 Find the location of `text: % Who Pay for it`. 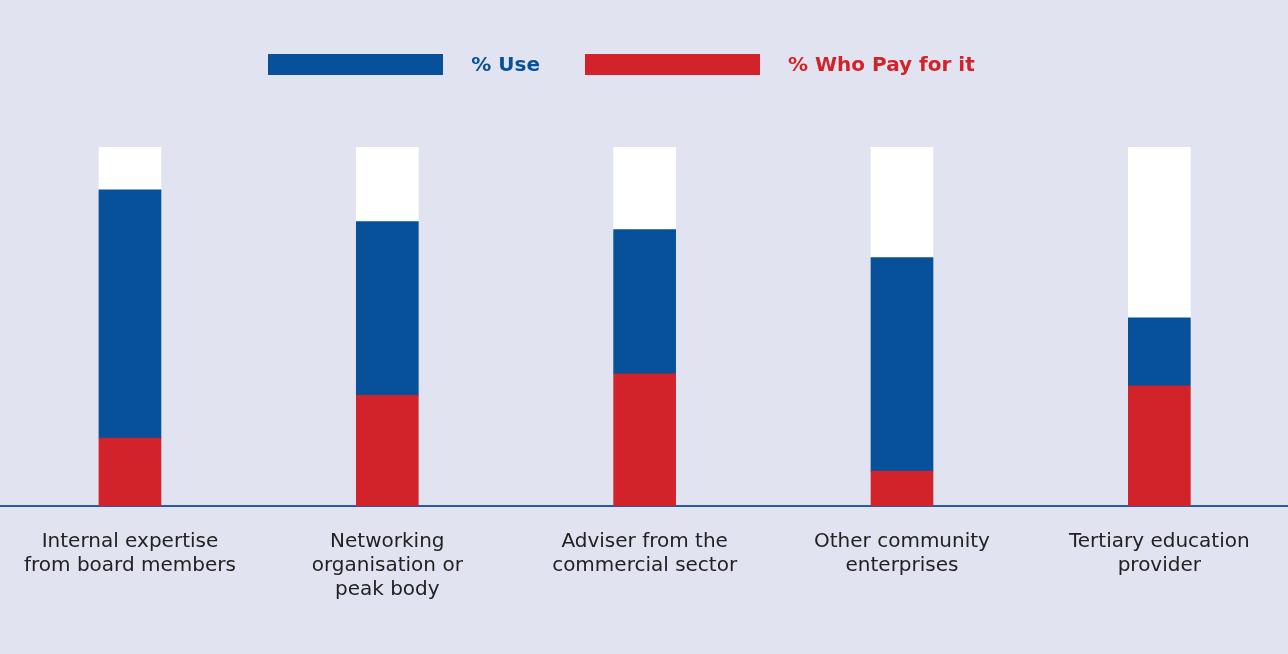

text: % Who Pay for it is located at coordinates (881, 64).